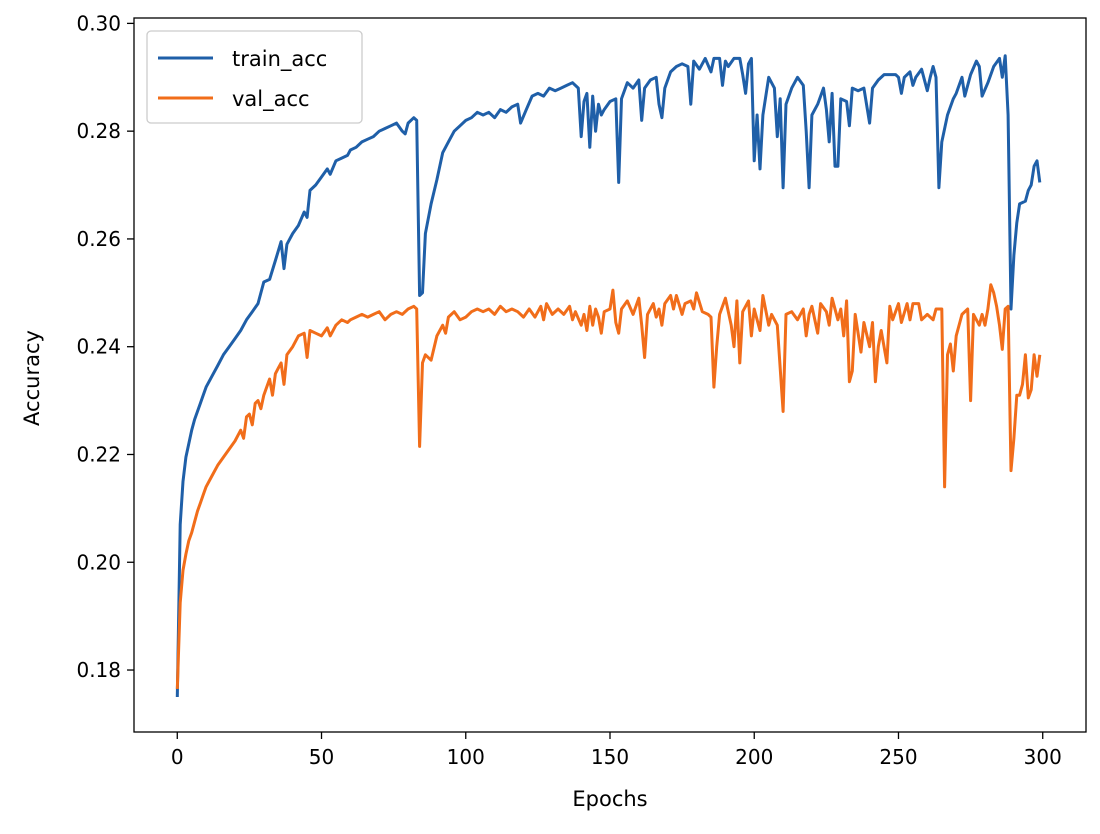  Describe the element at coordinates (98, 347) in the screenshot. I see `y-tick-label: 0.24` at that location.